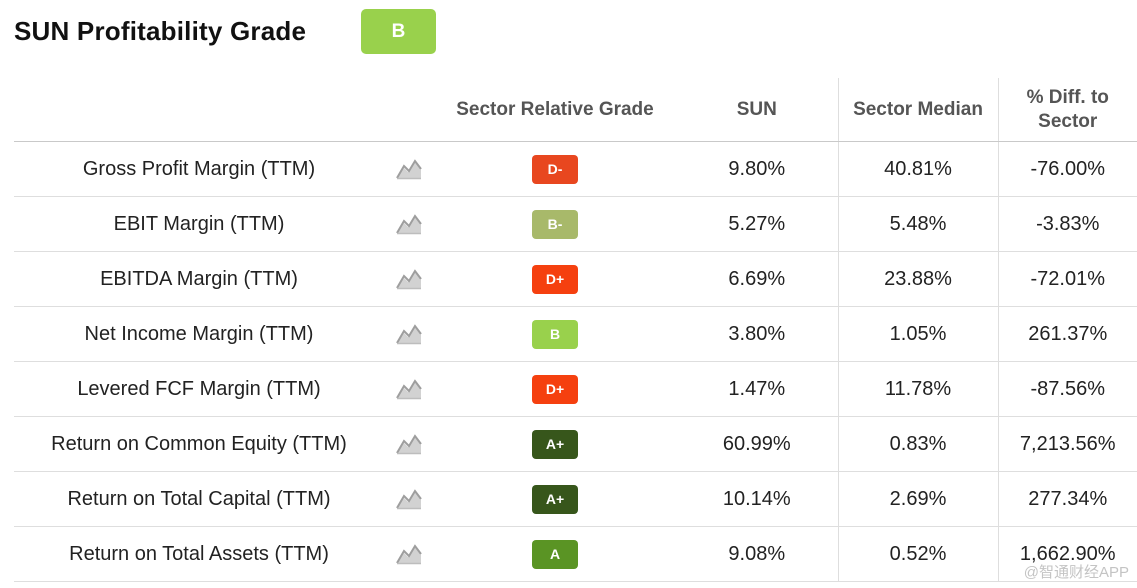  Describe the element at coordinates (199, 110) in the screenshot. I see `column-header-metric` at that location.